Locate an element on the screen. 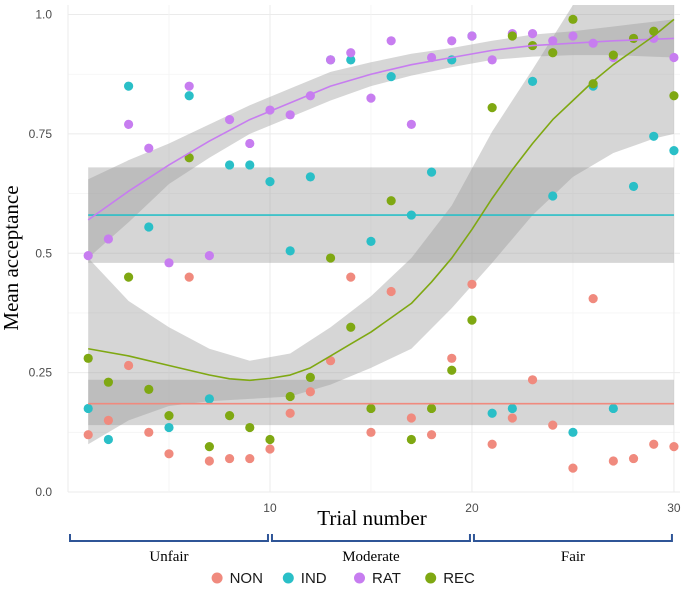 The width and height of the screenshot is (685, 591). legend-label-rat: RAT is located at coordinates (386, 578).